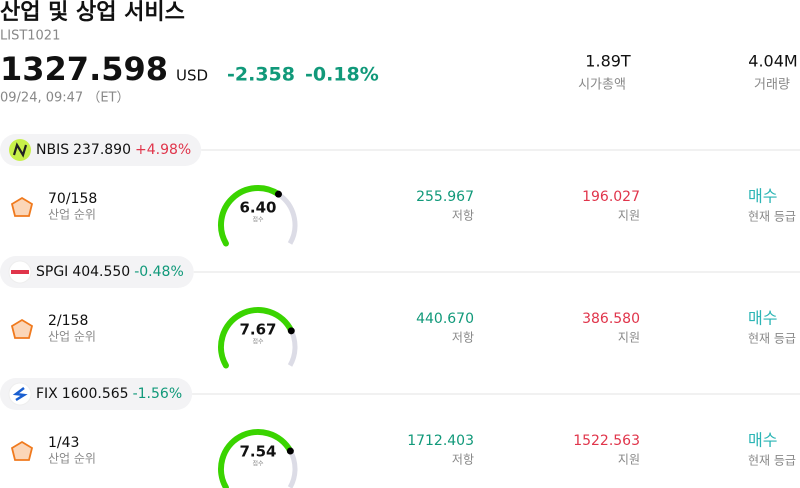 The image size is (800, 488). Describe the element at coordinates (30, 36) in the screenshot. I see `ticker: LIST1021` at that location.